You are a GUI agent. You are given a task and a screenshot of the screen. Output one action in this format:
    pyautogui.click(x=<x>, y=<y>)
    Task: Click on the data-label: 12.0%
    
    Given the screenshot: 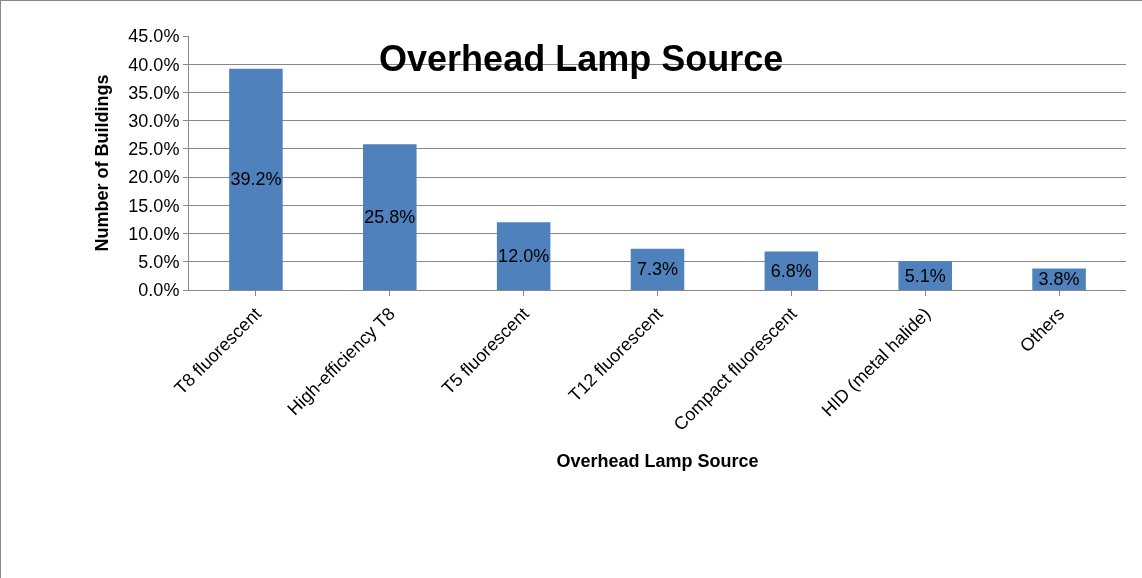 What is the action you would take?
    pyautogui.click(x=524, y=256)
    